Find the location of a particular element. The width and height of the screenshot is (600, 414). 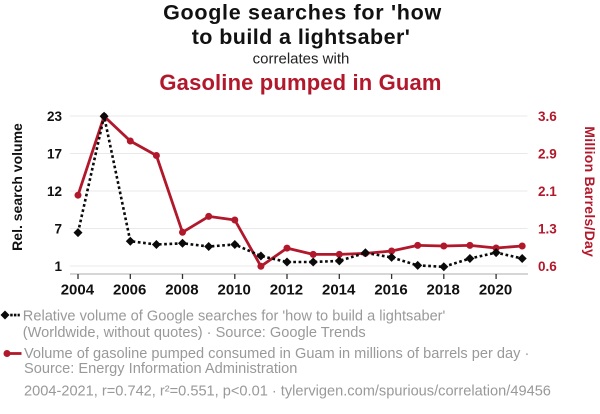

svg-text: 2012 is located at coordinates (286, 290).